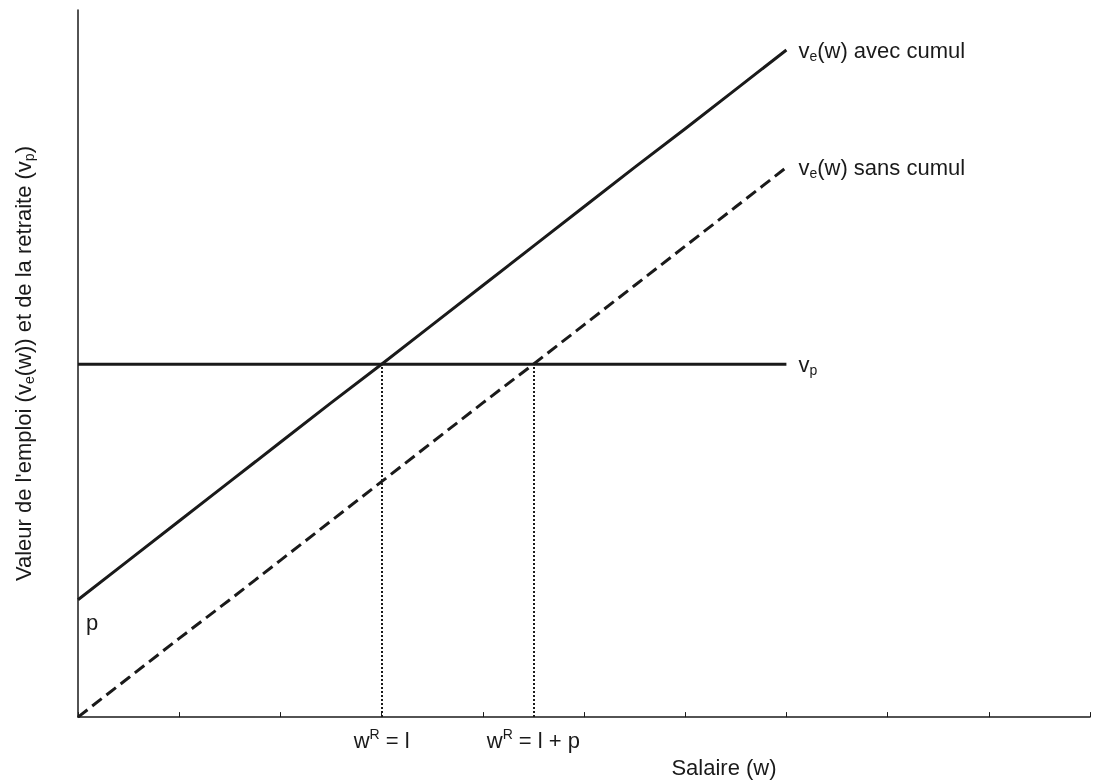 This screenshot has width=1093, height=783. What do you see at coordinates (23, 364) in the screenshot?
I see `y-axis-title: Valeur de l'emploi (ve(w)) et de la retraite (vp)` at bounding box center [23, 364].